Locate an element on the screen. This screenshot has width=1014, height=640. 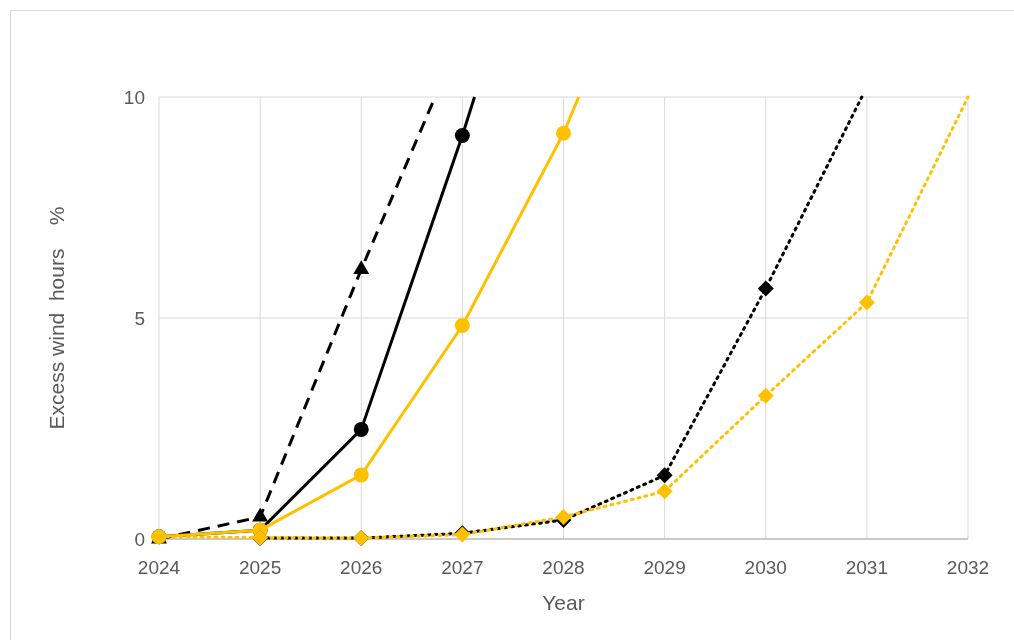
x-tick-label: 2032 is located at coordinates (968, 567).